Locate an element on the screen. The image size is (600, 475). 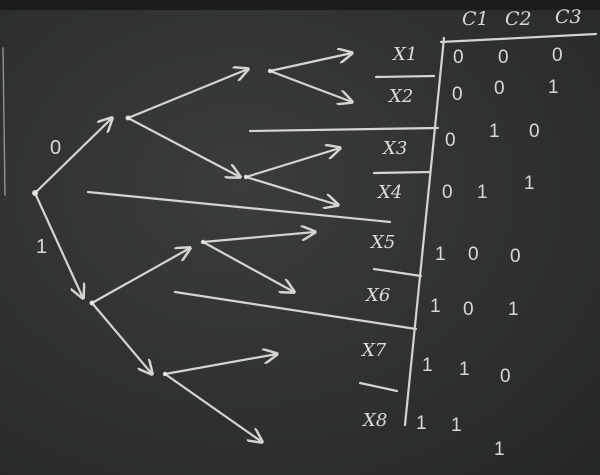
cell-x1-c2: 0 is located at coordinates (503, 57).